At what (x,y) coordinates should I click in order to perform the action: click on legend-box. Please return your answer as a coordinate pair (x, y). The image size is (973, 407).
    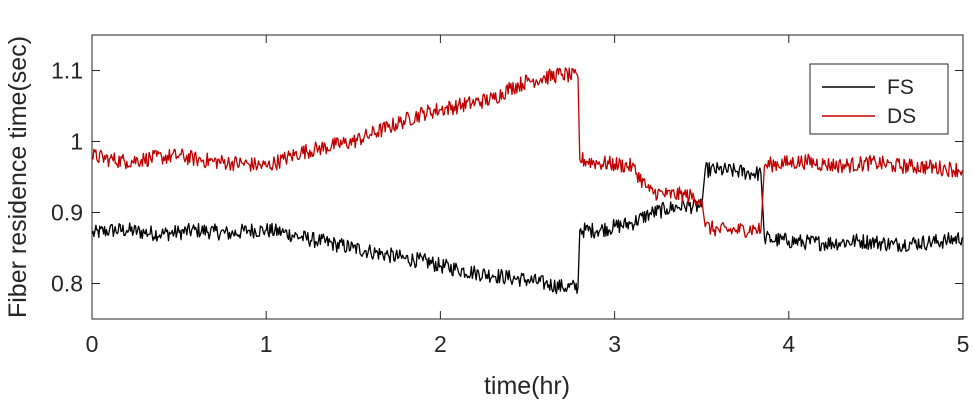
    Looking at the image, I should click on (879, 99).